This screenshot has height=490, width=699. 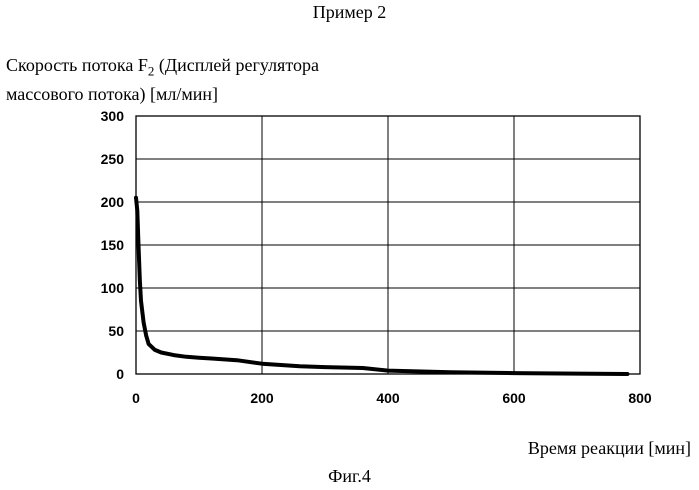 I want to click on x-axis-label: Время реакции [мин], so click(x=609, y=448).